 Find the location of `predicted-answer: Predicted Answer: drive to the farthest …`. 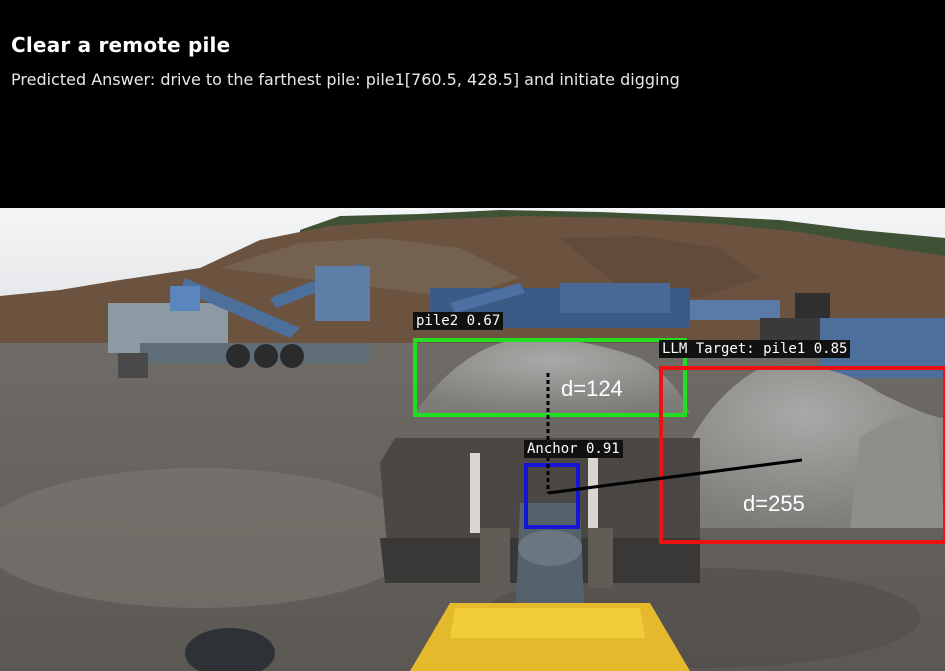

predicted-answer: Predicted Answer: drive to the farthest … is located at coordinates (345, 79).